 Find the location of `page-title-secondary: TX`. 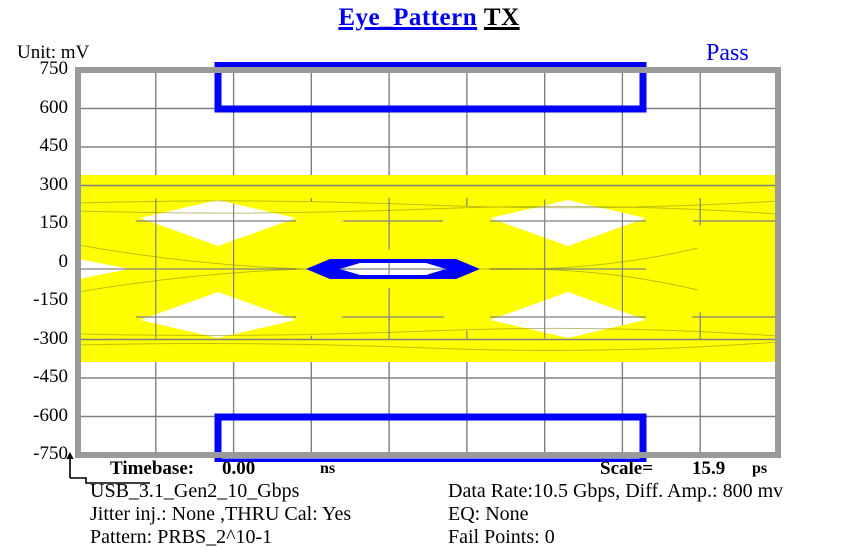

page-title-secondary: TX is located at coordinates (501, 17).